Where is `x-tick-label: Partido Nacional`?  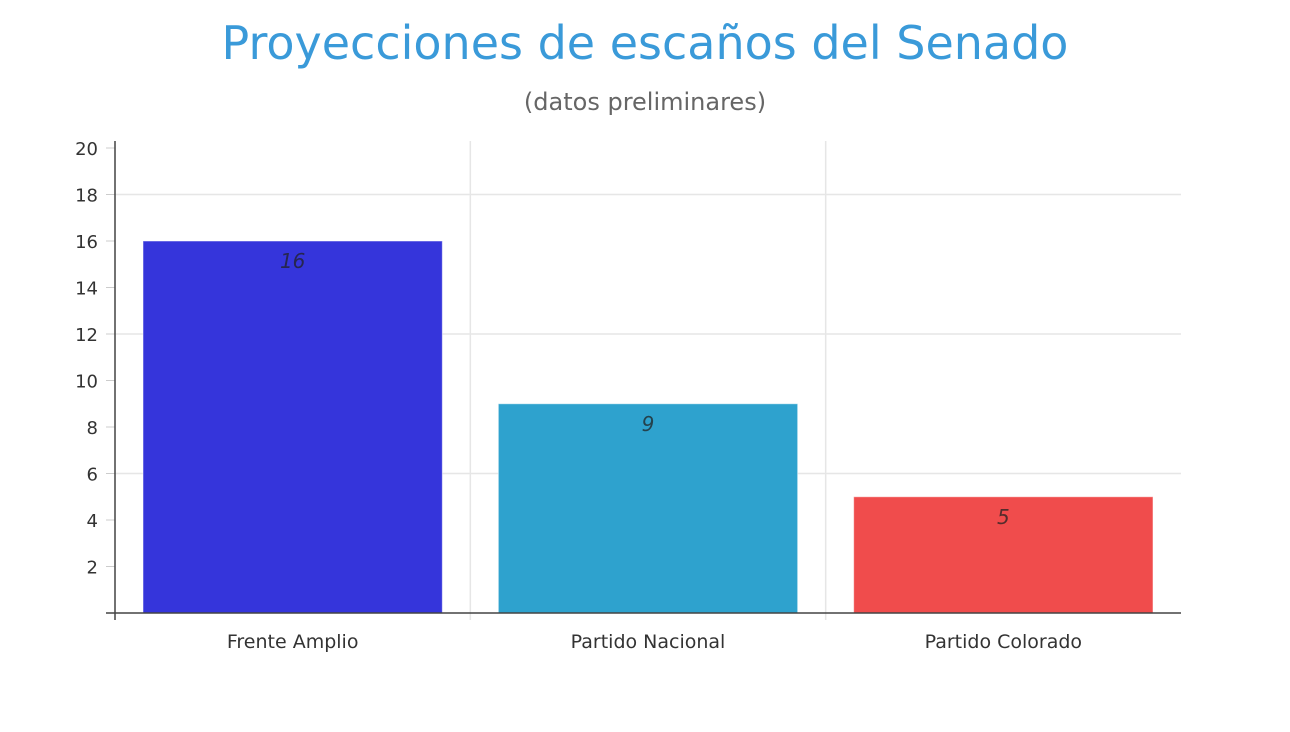 x-tick-label: Partido Nacional is located at coordinates (648, 642).